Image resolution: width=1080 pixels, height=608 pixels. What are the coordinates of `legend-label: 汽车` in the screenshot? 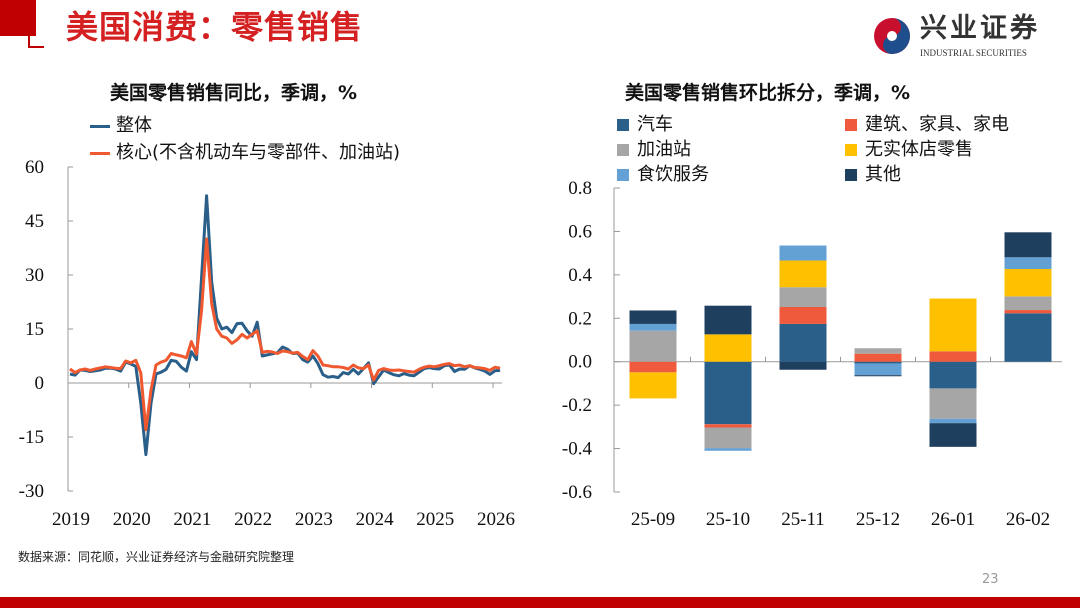 It's located at (655, 124).